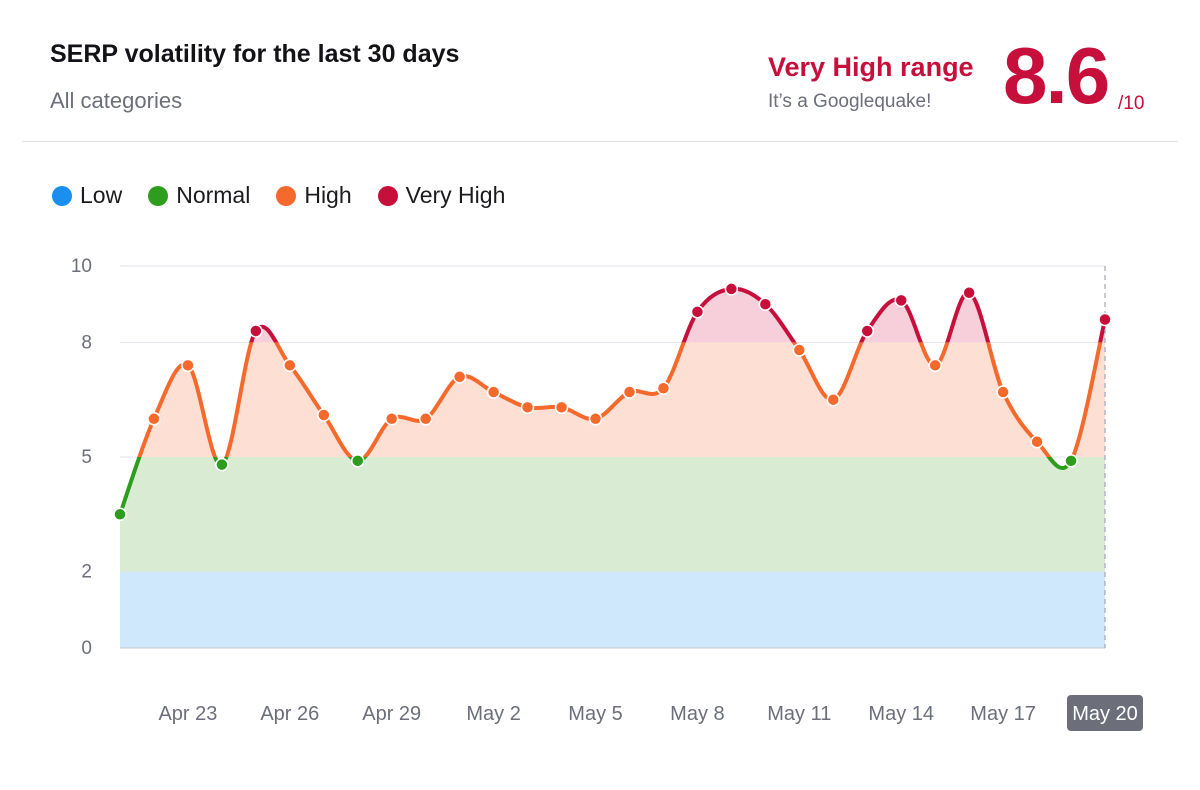 Image resolution: width=1200 pixels, height=790 pixels. What do you see at coordinates (101, 195) in the screenshot?
I see `legend-label-low: Low` at bounding box center [101, 195].